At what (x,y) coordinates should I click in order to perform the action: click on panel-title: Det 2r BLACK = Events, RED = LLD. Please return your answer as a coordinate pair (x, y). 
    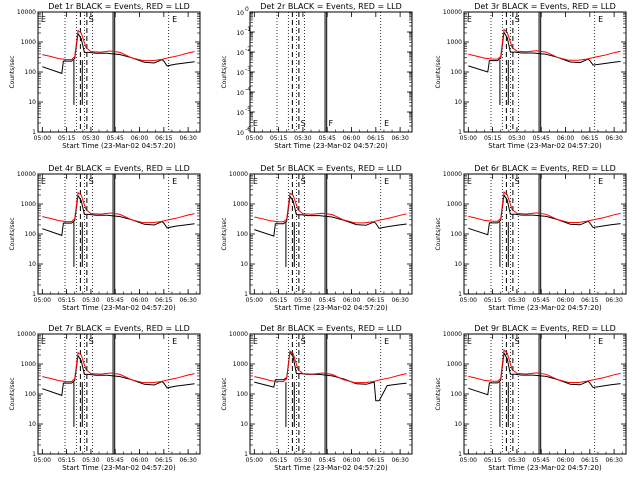
    Looking at the image, I should click on (331, 6).